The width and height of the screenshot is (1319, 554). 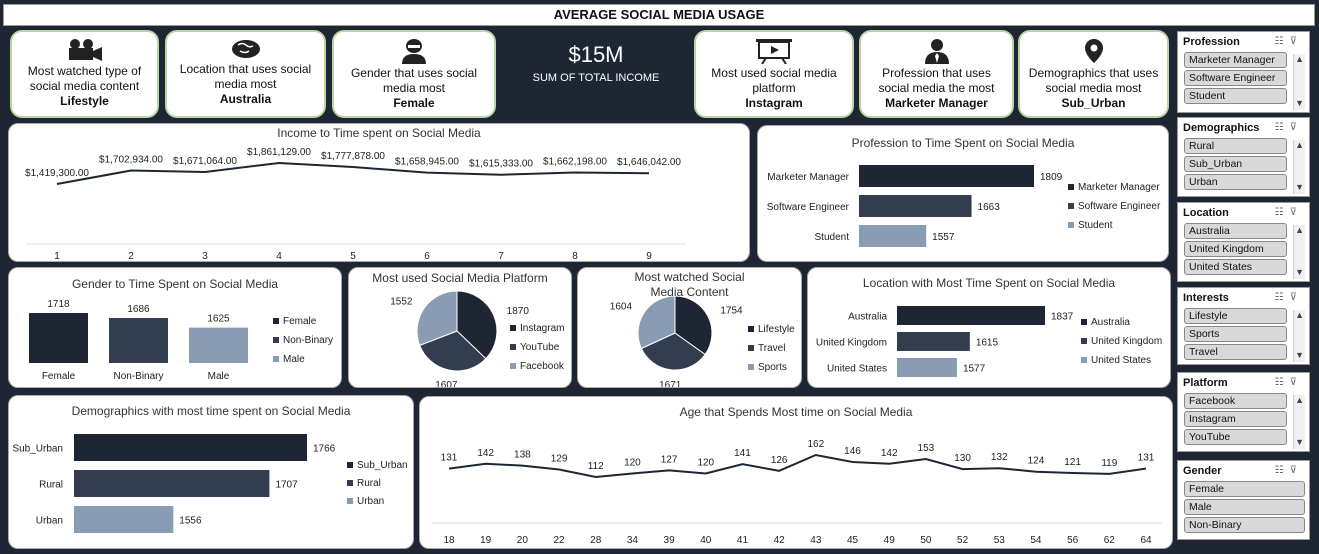 I want to click on income-time-title: Income to Time spent on Social Media, so click(x=379, y=133).